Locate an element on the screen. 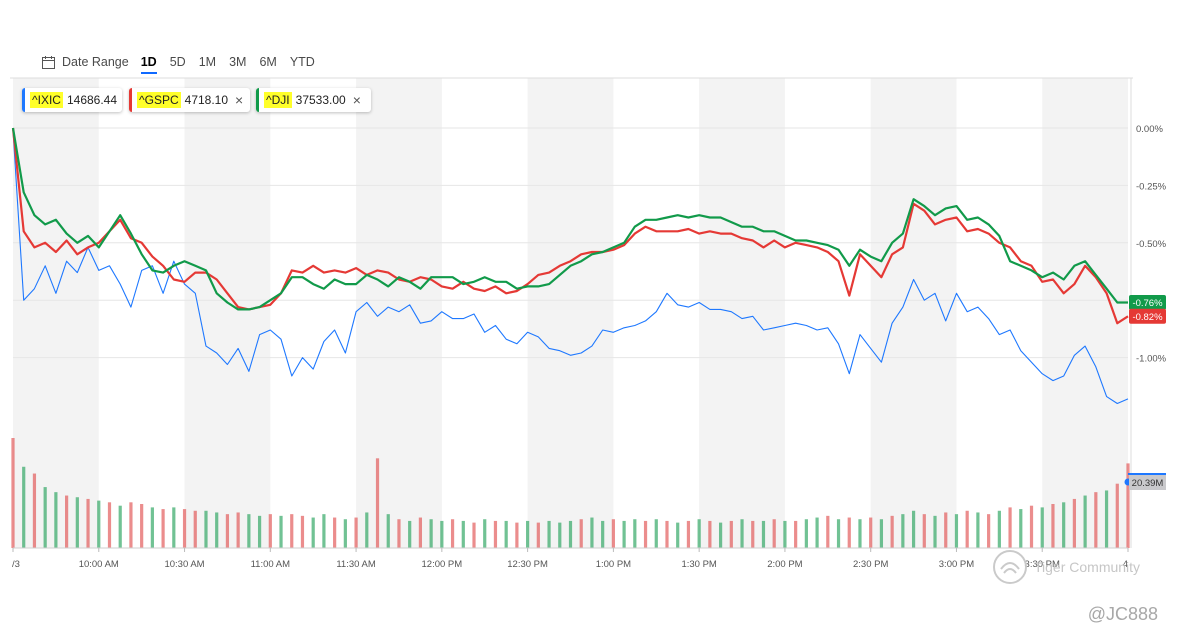 The height and width of the screenshot is (635, 1180). watermark-text: Tiger Community is located at coordinates (1087, 567).